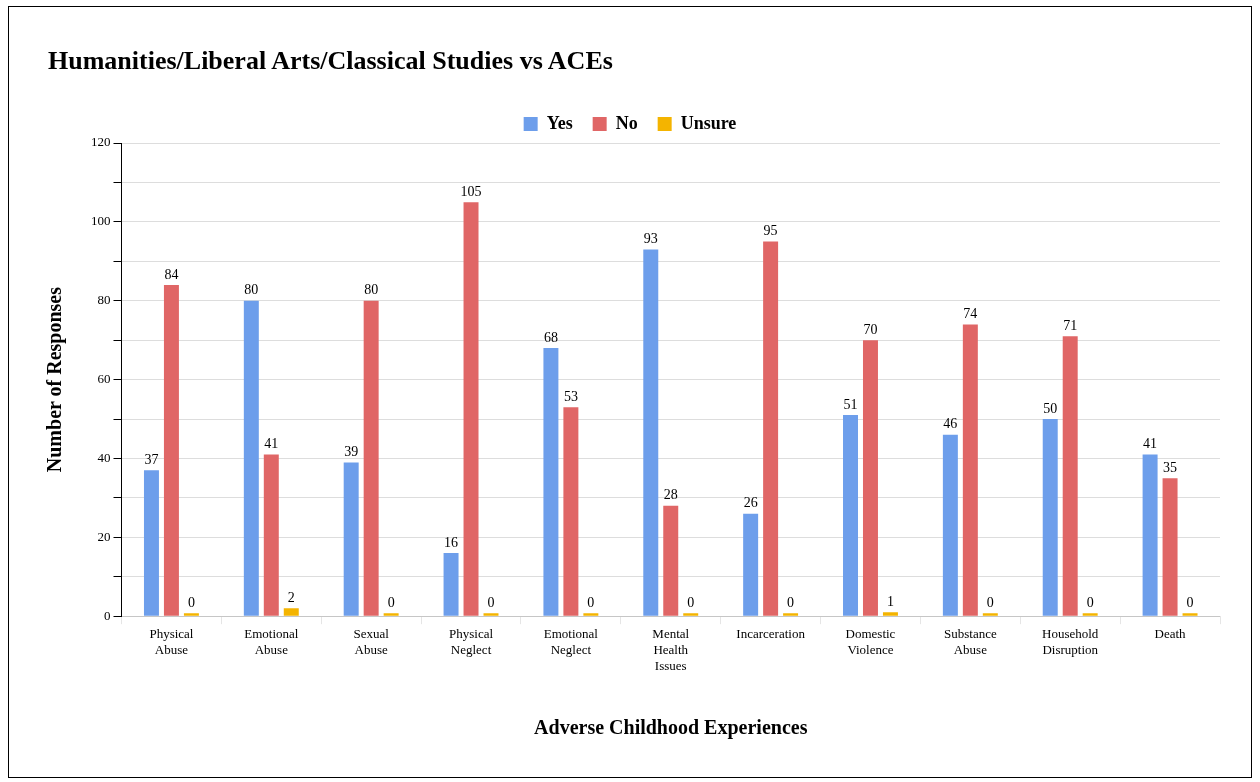 The width and height of the screenshot is (1260, 782). What do you see at coordinates (1170, 634) in the screenshot?
I see `x-tick-label: Death` at bounding box center [1170, 634].